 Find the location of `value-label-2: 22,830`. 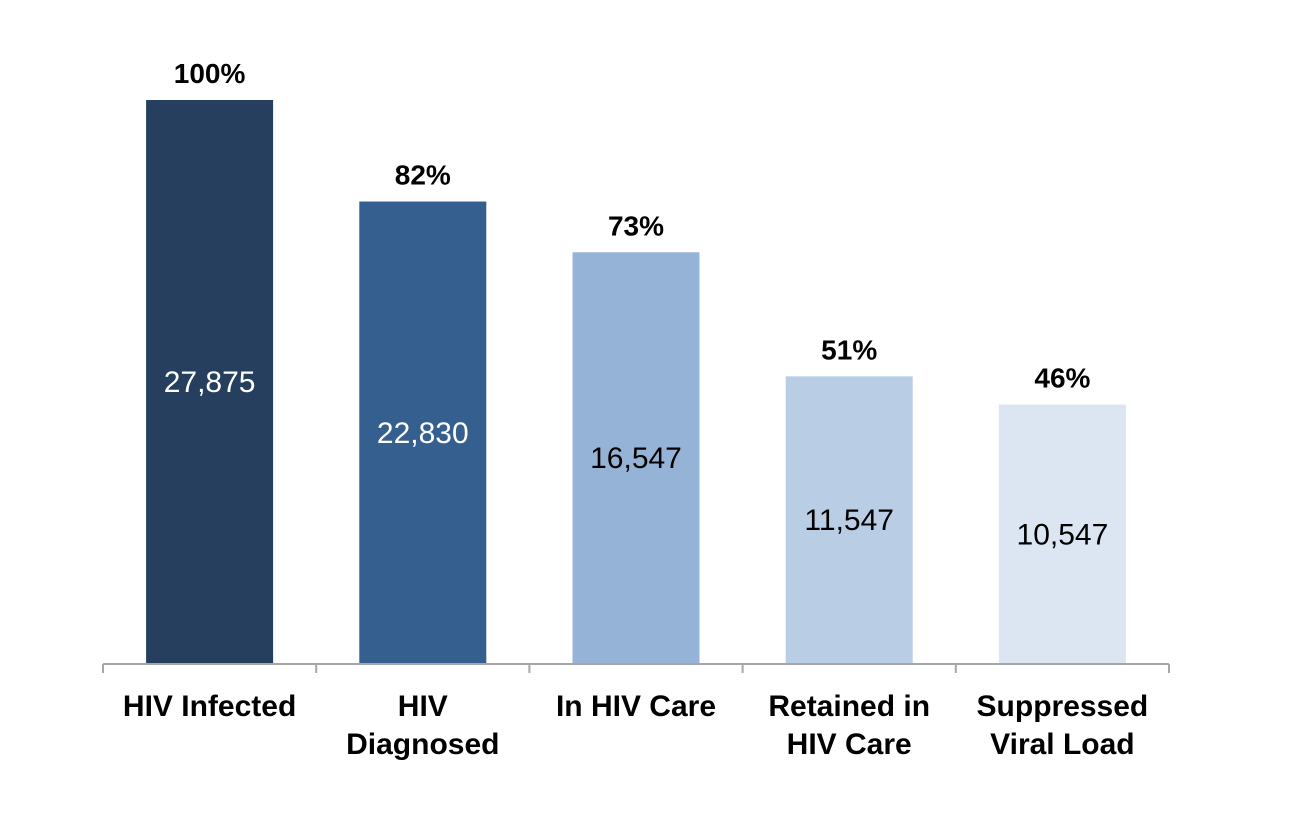

value-label-2: 22,830 is located at coordinates (423, 433).